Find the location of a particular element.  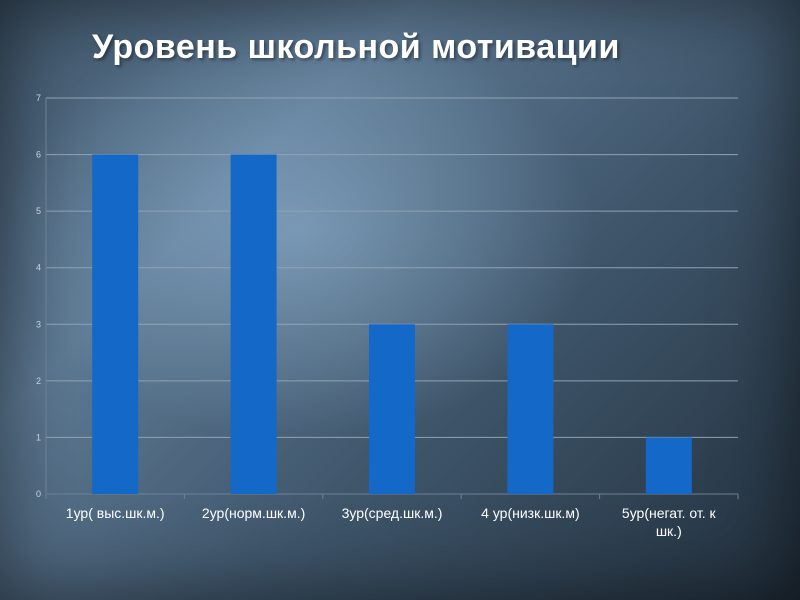

y-tick-label: 6 is located at coordinates (38, 155).